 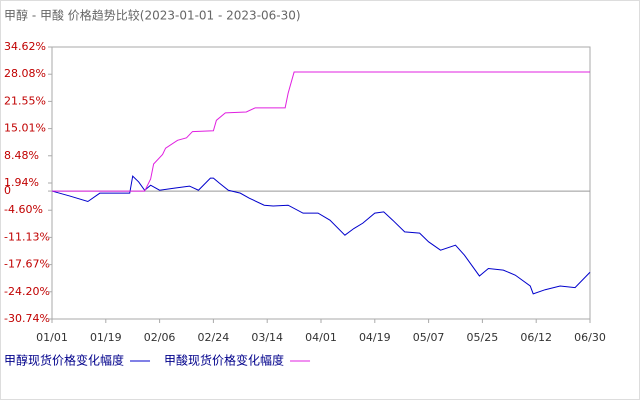 I want to click on y-tick-label: -24.20%, so click(x=27, y=291).